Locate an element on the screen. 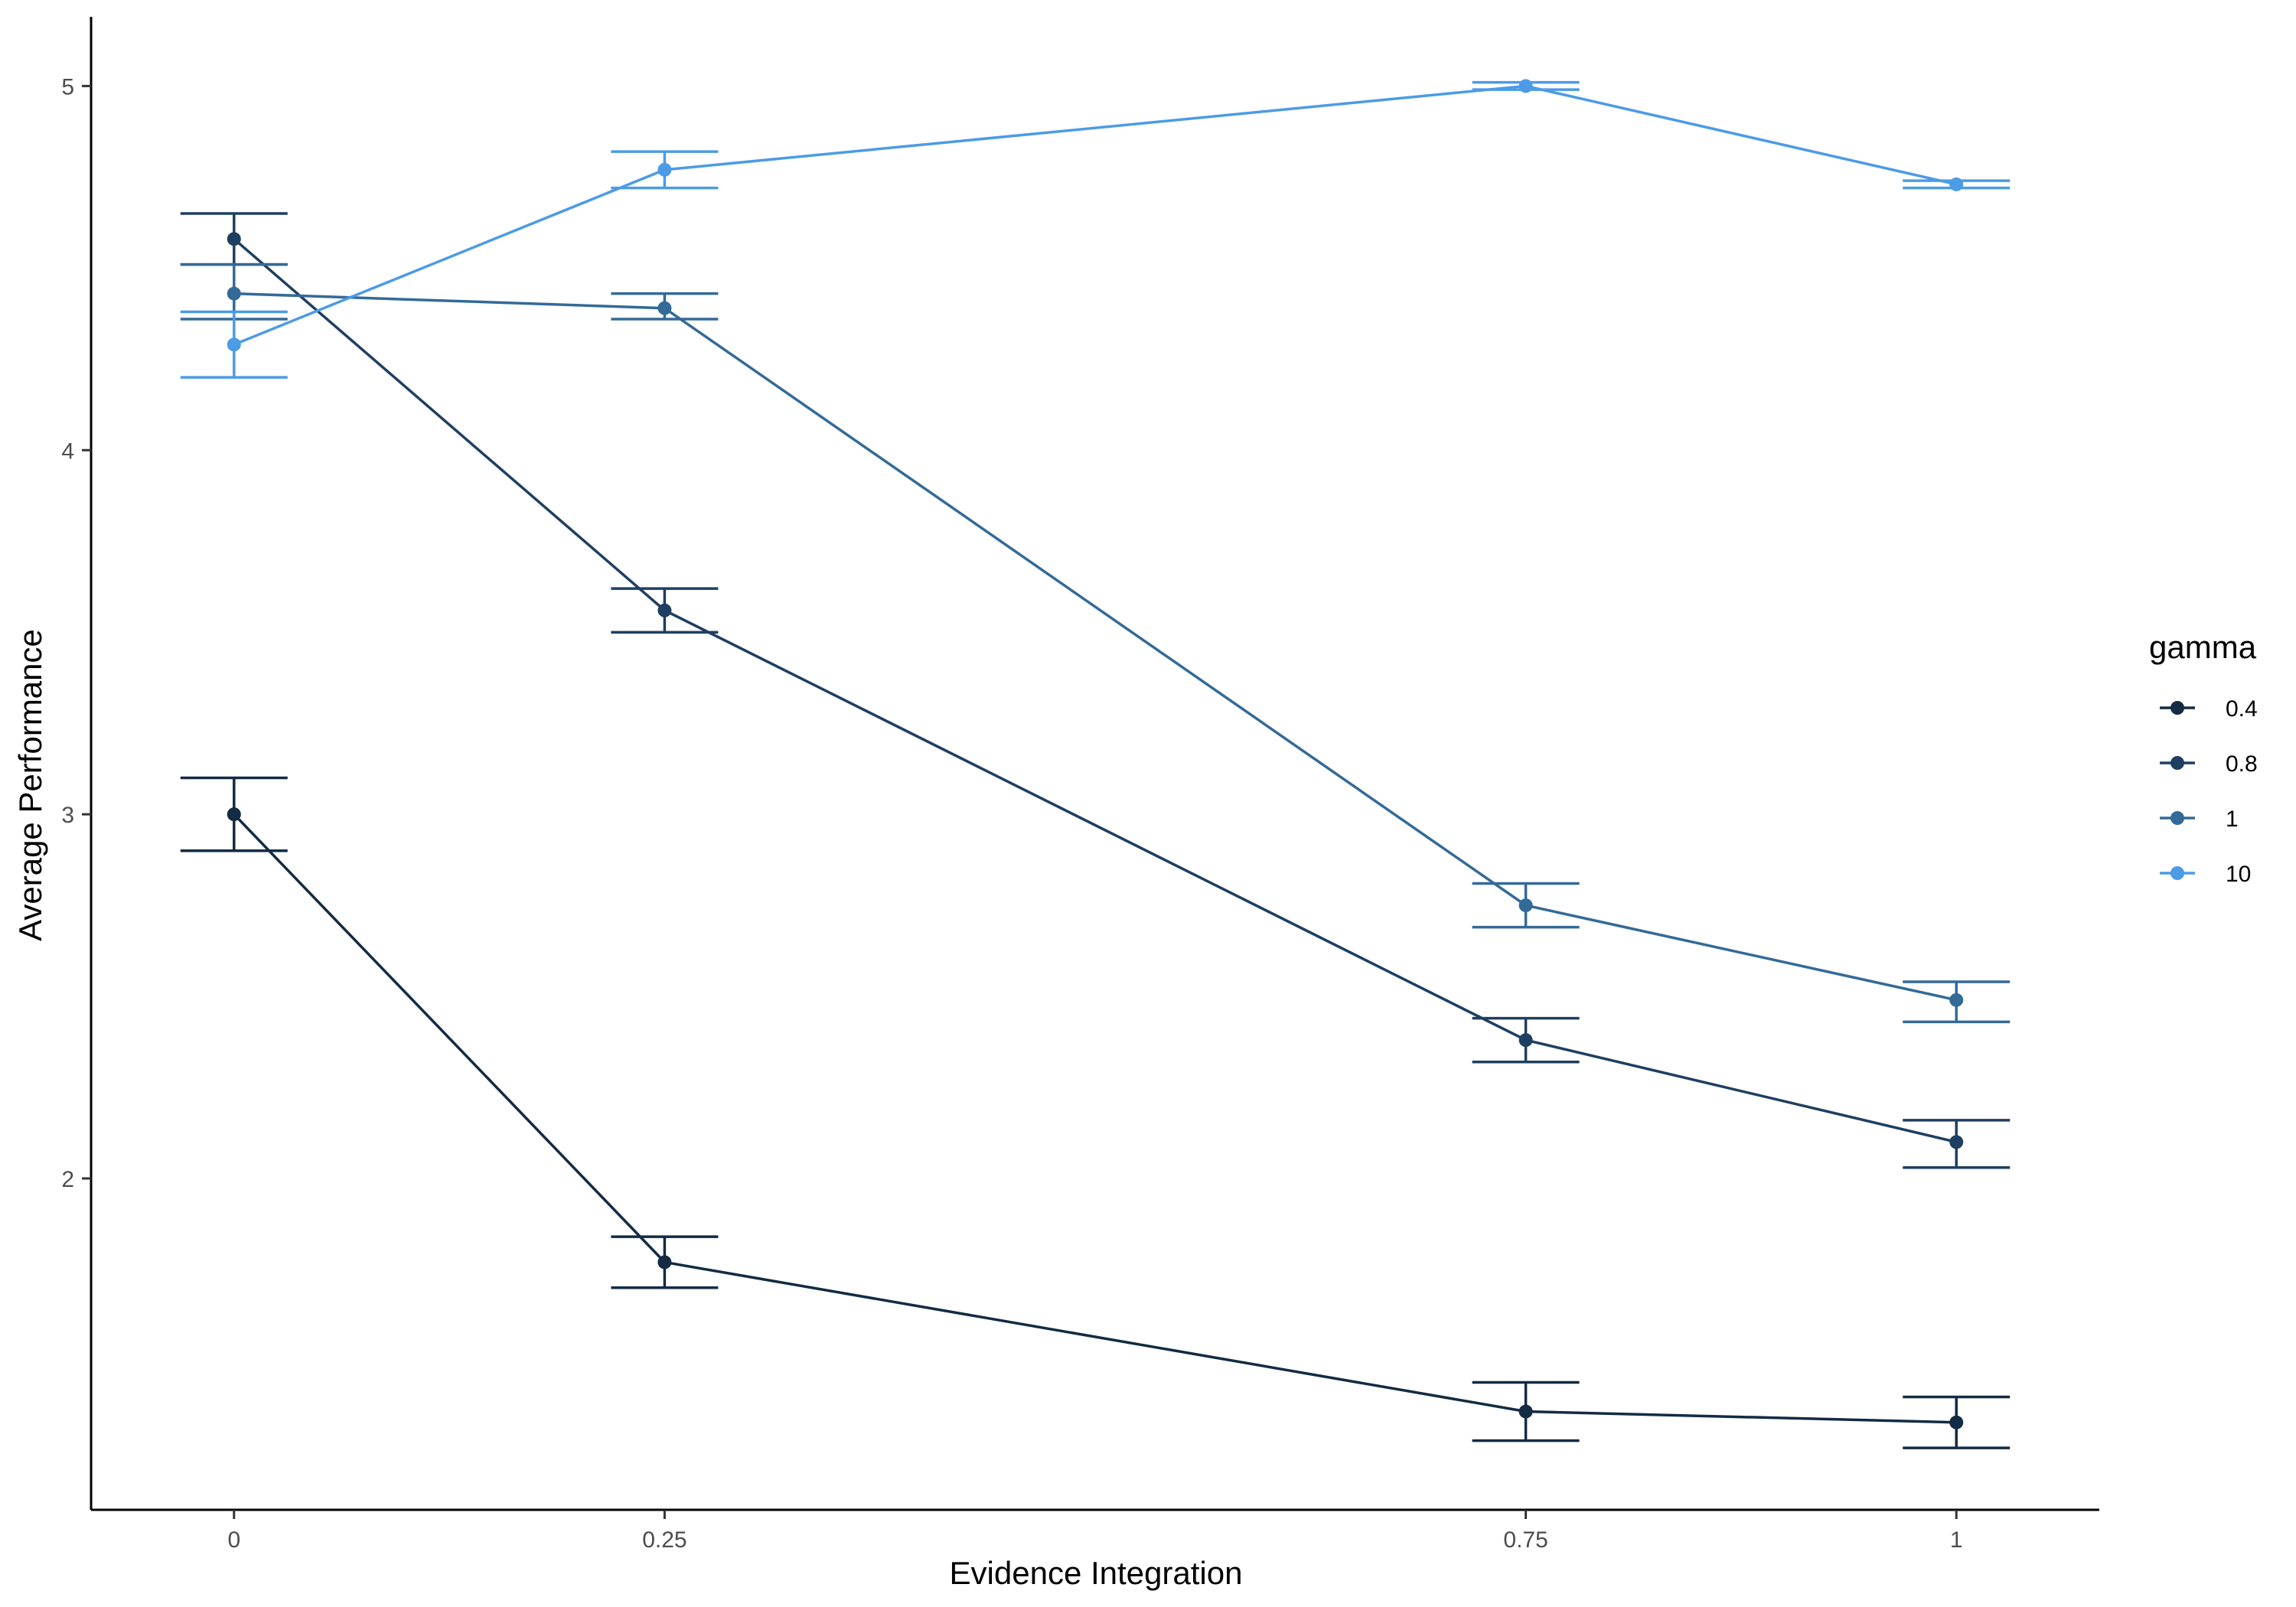  legend-label: 1 is located at coordinates (2232, 819).